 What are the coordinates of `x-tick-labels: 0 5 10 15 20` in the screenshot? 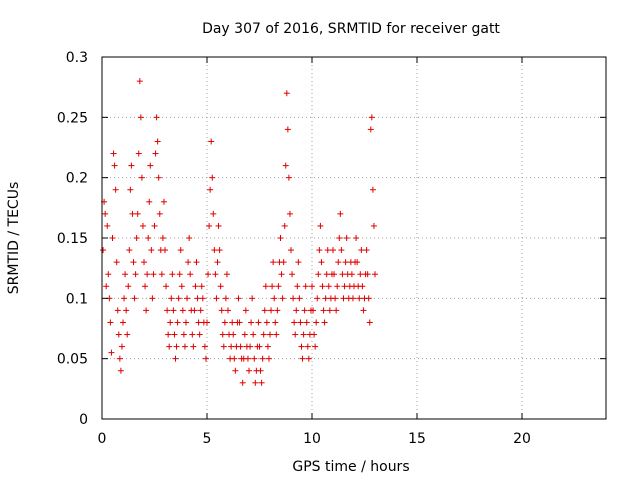 It's located at (314, 439).